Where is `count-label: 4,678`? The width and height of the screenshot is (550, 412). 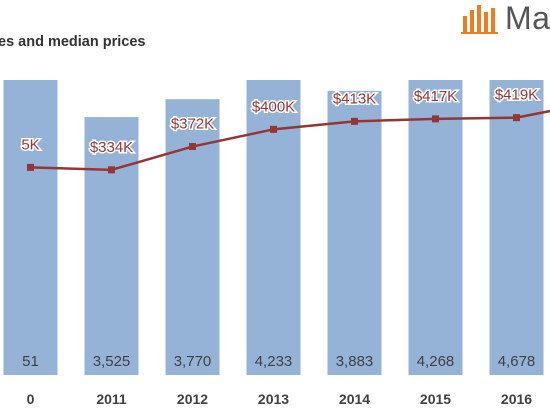 count-label: 4,678 is located at coordinates (517, 361).